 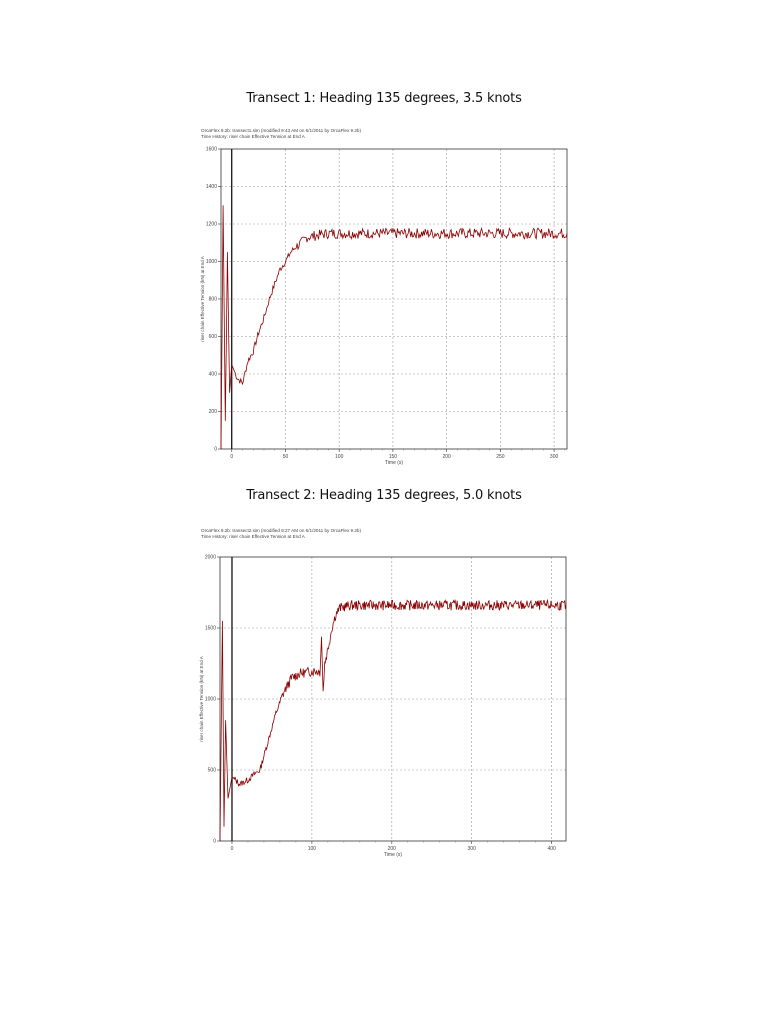 What do you see at coordinates (500, 457) in the screenshot?
I see `x-tick-label: 250` at bounding box center [500, 457].